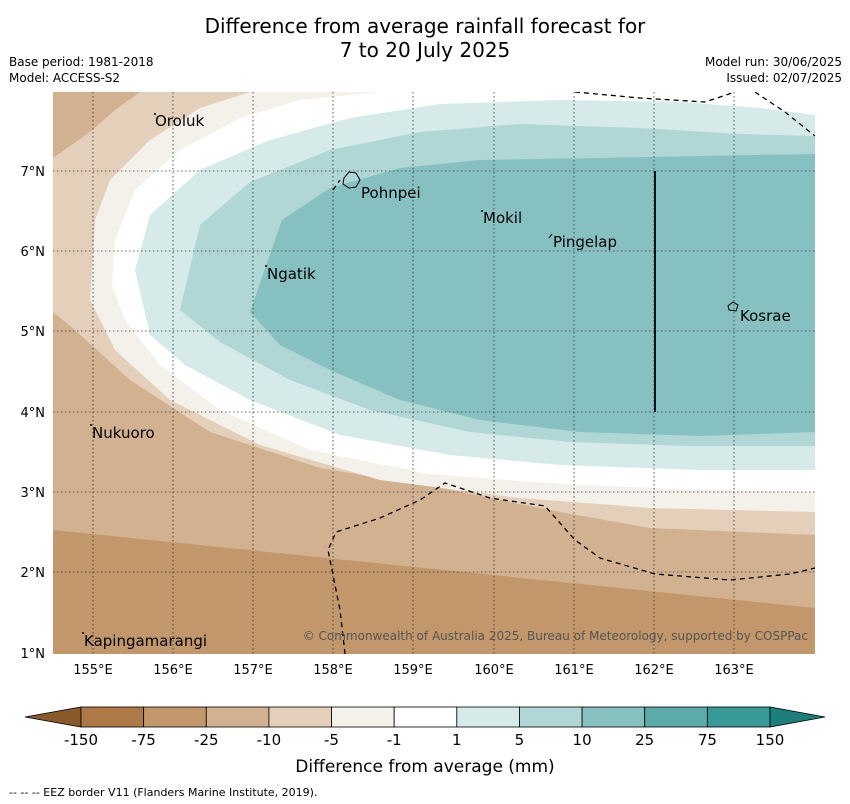 Image resolution: width=850 pixels, height=804 pixels. What do you see at coordinates (520, 740) in the screenshot?
I see `colorbar-tick-label: 5` at bounding box center [520, 740].